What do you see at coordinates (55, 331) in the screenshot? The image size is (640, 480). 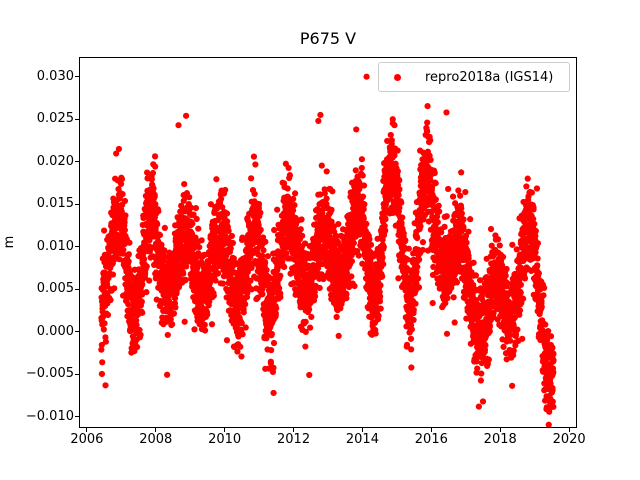 I see `y-tick-label: 0.000` at bounding box center [55, 331].